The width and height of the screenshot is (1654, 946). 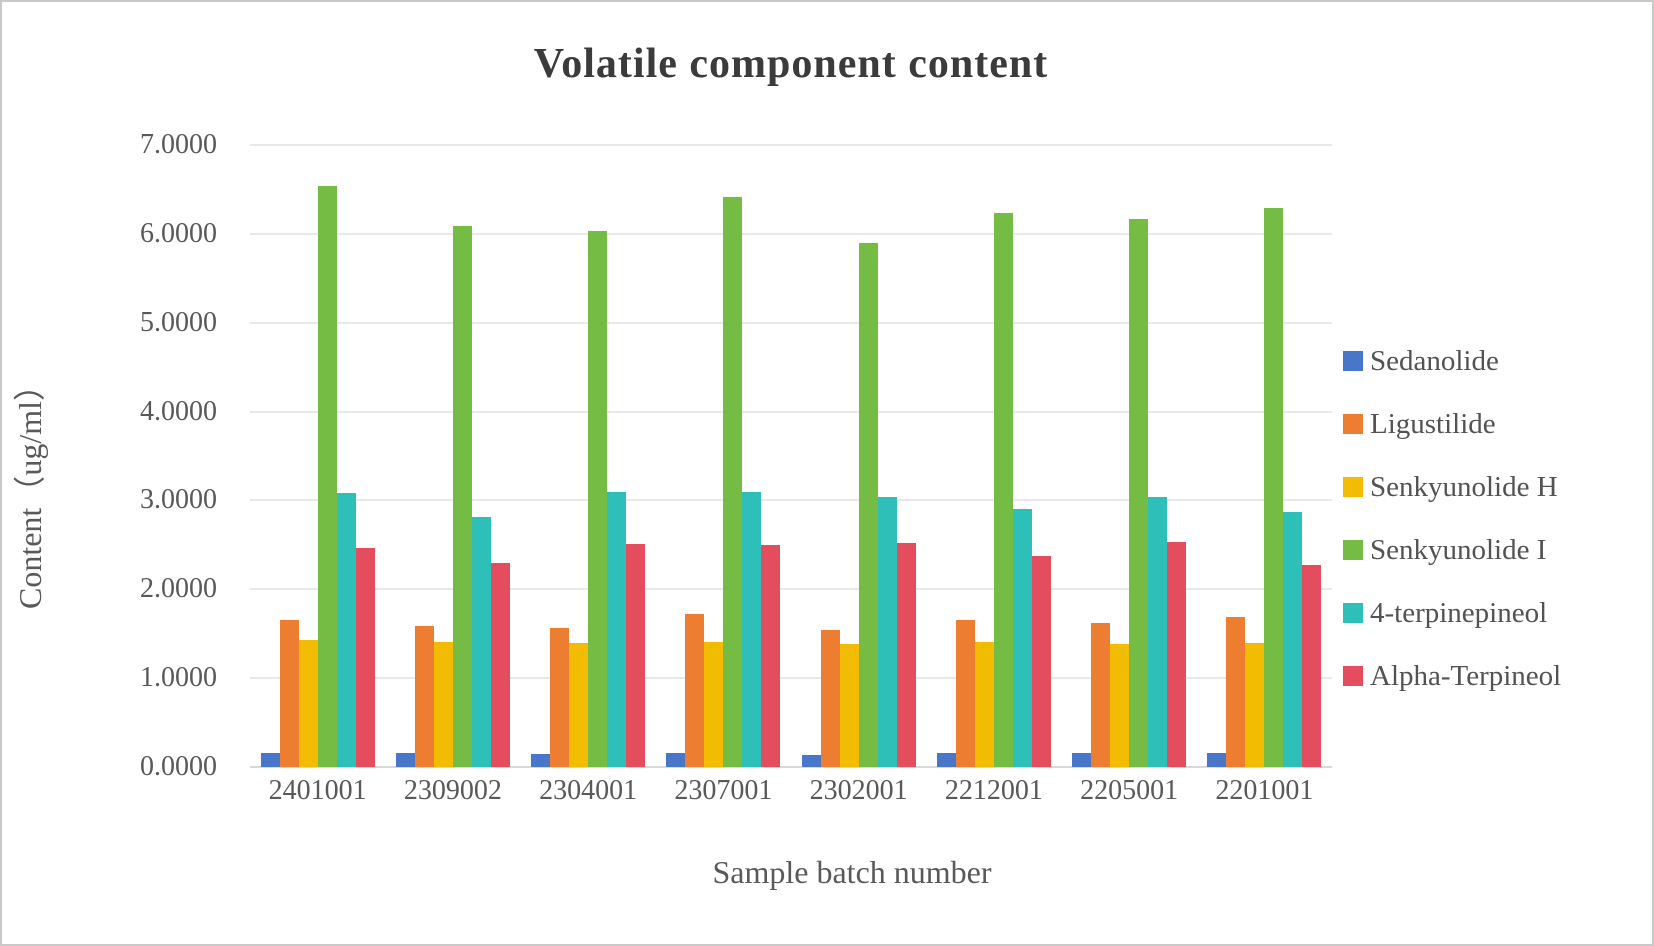 I want to click on legend-item-ligustilide: Ligustilide, so click(x=1452, y=423).